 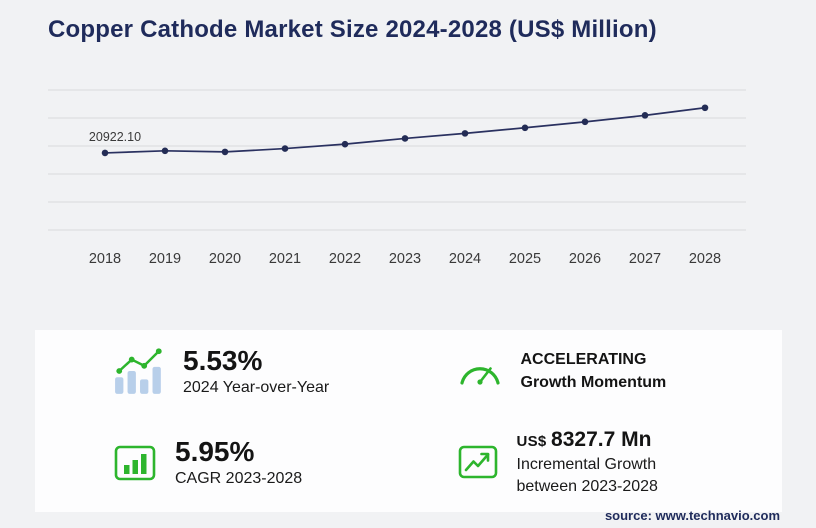 What do you see at coordinates (465, 259) in the screenshot?
I see `svg-text: 2024` at bounding box center [465, 259].